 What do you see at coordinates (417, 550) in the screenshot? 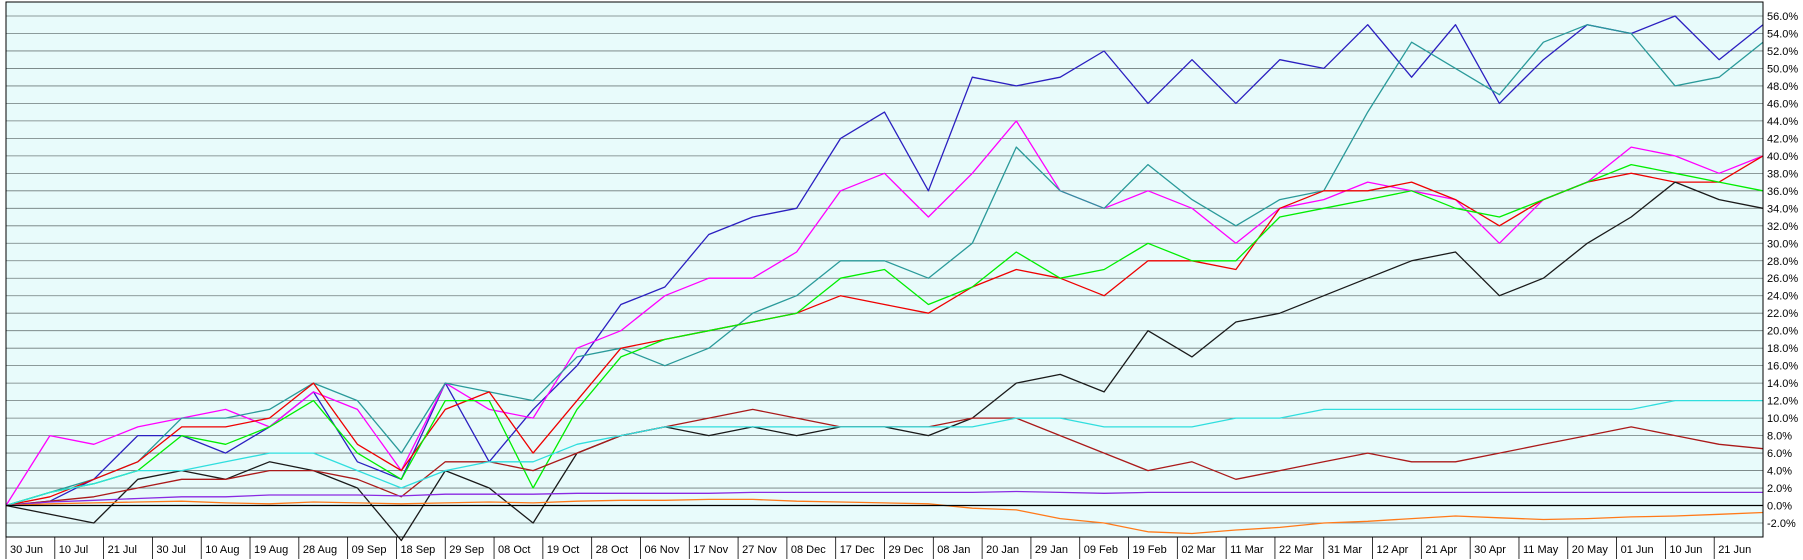
I see `x-tick-label: 18 Sep` at bounding box center [417, 550].